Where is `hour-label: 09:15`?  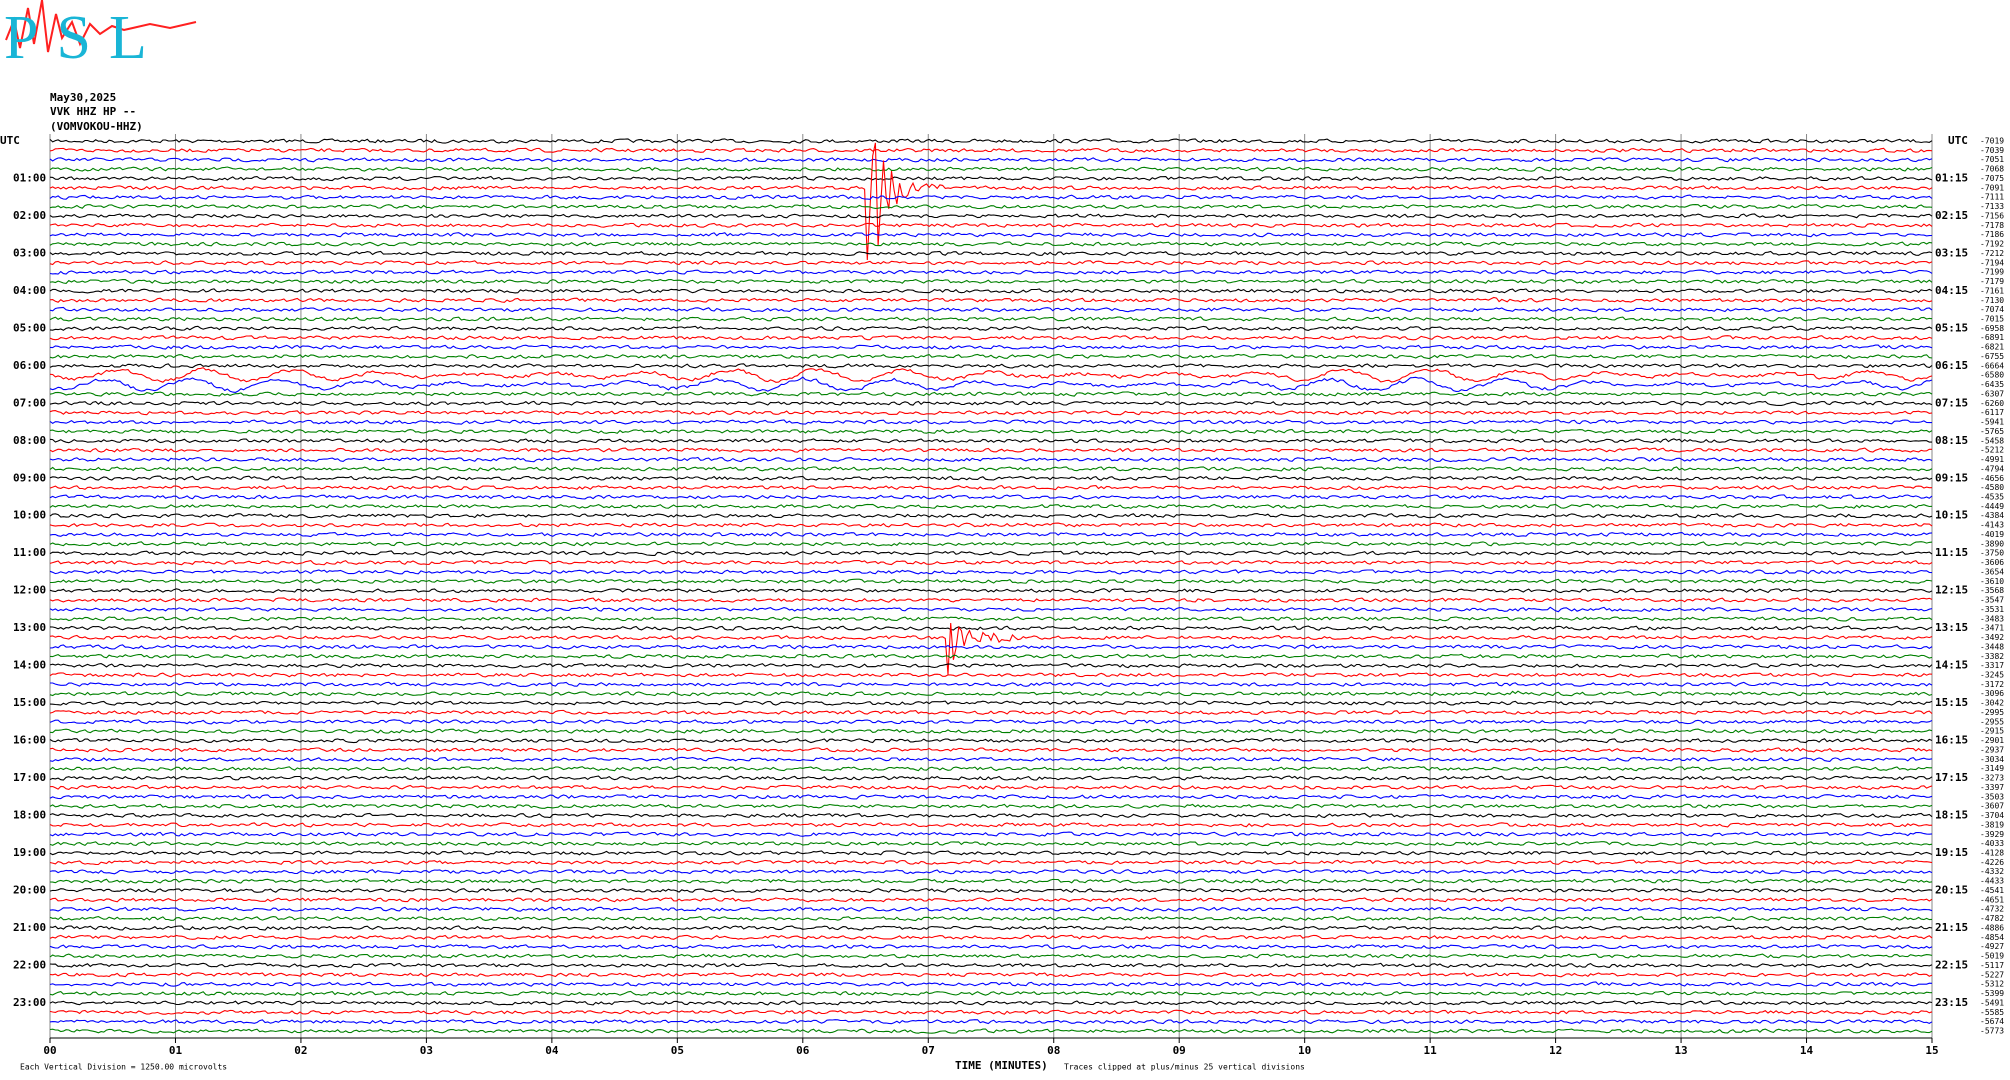 hour-label: 09:15 is located at coordinates (1951, 477).